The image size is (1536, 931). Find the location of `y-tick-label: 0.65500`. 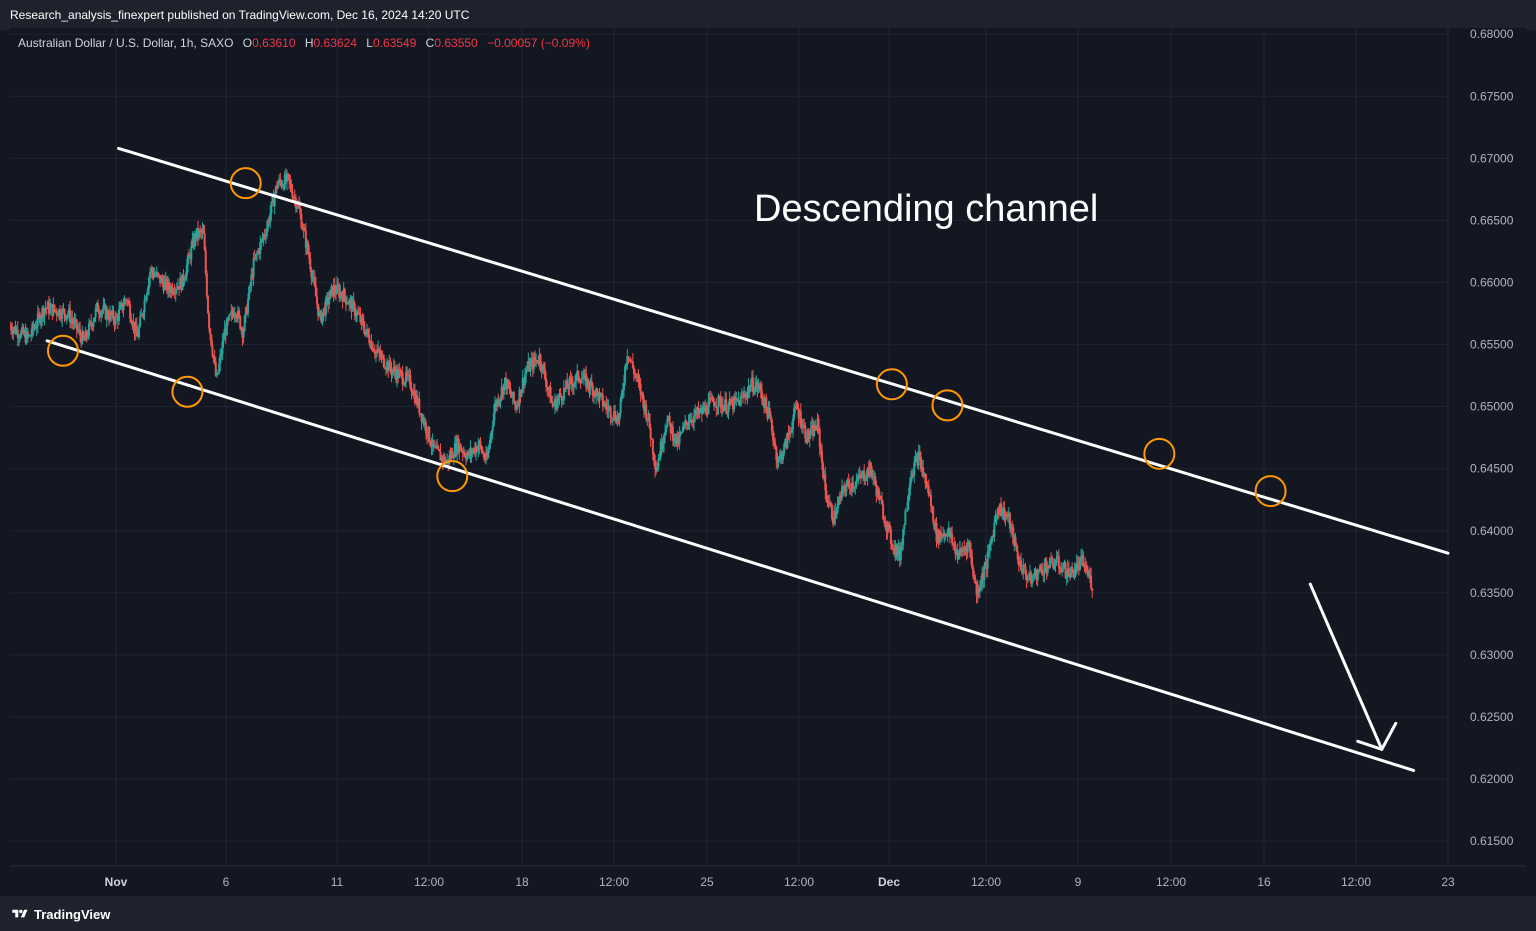

y-tick-label: 0.65500 is located at coordinates (1492, 345).